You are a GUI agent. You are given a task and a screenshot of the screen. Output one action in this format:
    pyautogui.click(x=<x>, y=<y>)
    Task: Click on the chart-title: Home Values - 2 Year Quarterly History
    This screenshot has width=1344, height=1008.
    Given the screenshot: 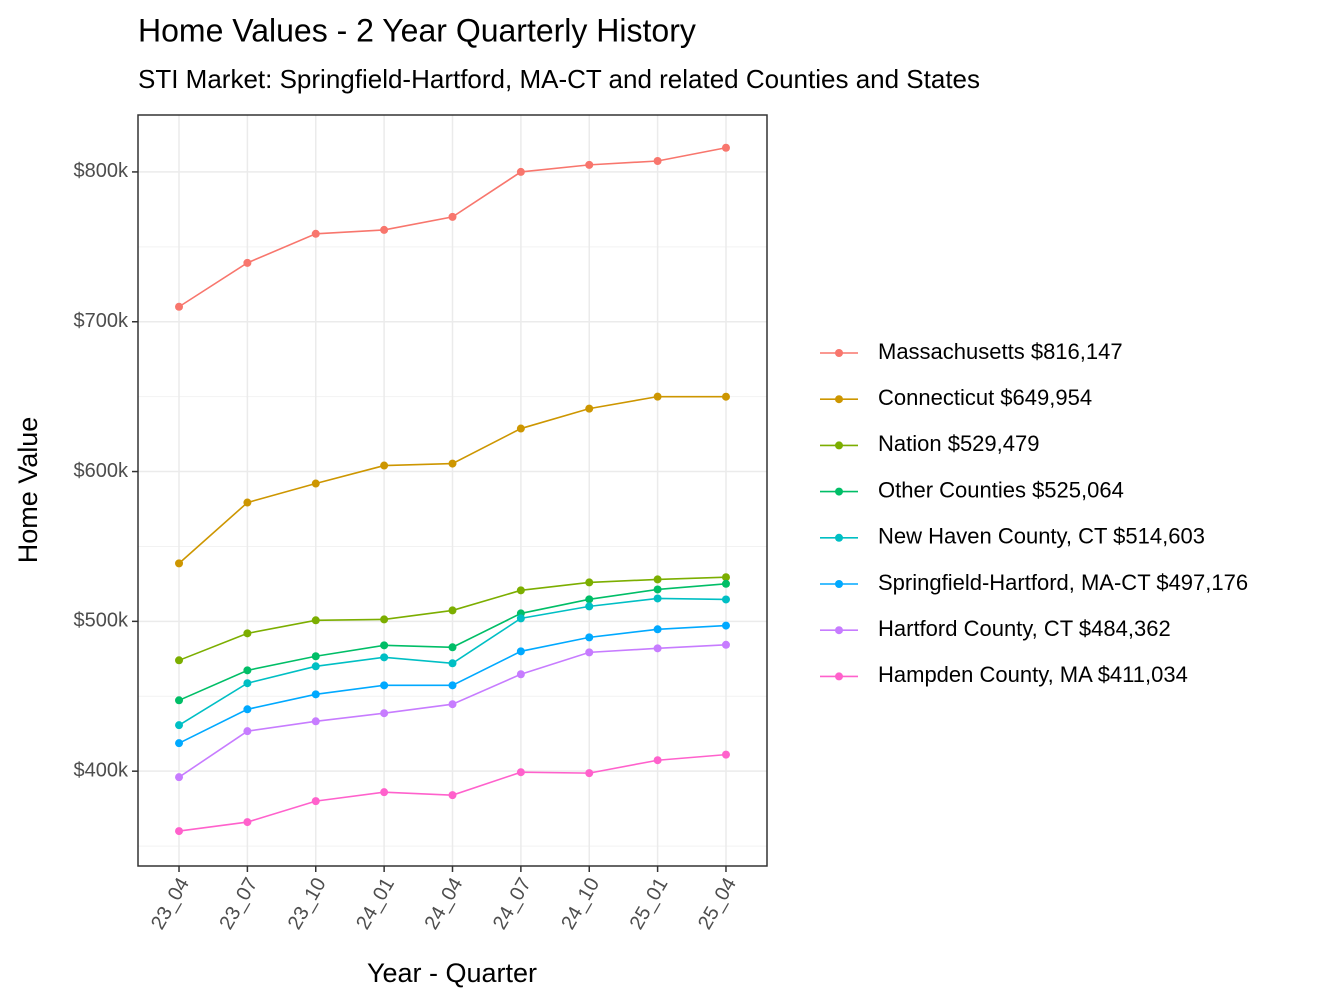 What is the action you would take?
    pyautogui.click(x=417, y=30)
    